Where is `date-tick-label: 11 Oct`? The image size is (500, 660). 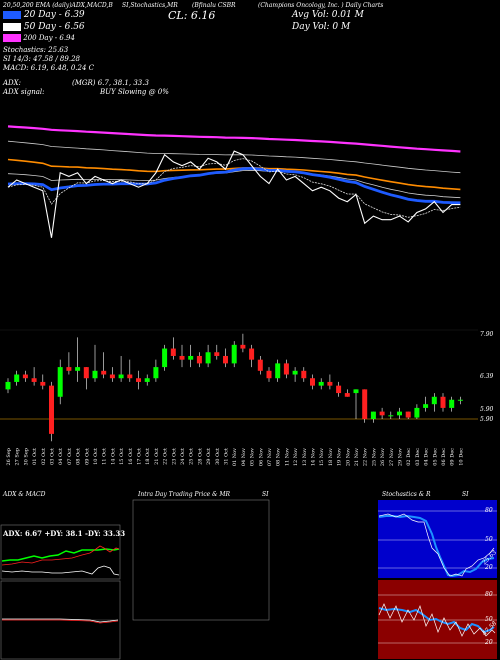 date-tick-label: 11 Oct is located at coordinates (105, 456).